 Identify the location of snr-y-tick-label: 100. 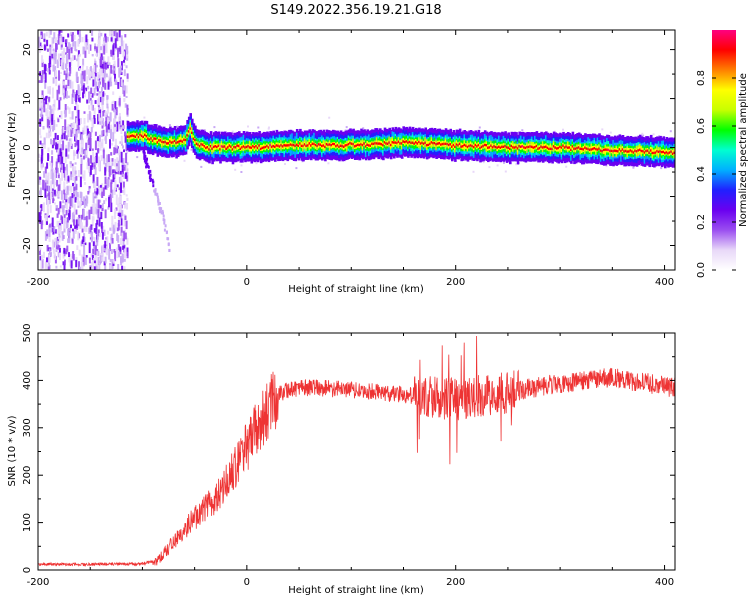
(27, 522).